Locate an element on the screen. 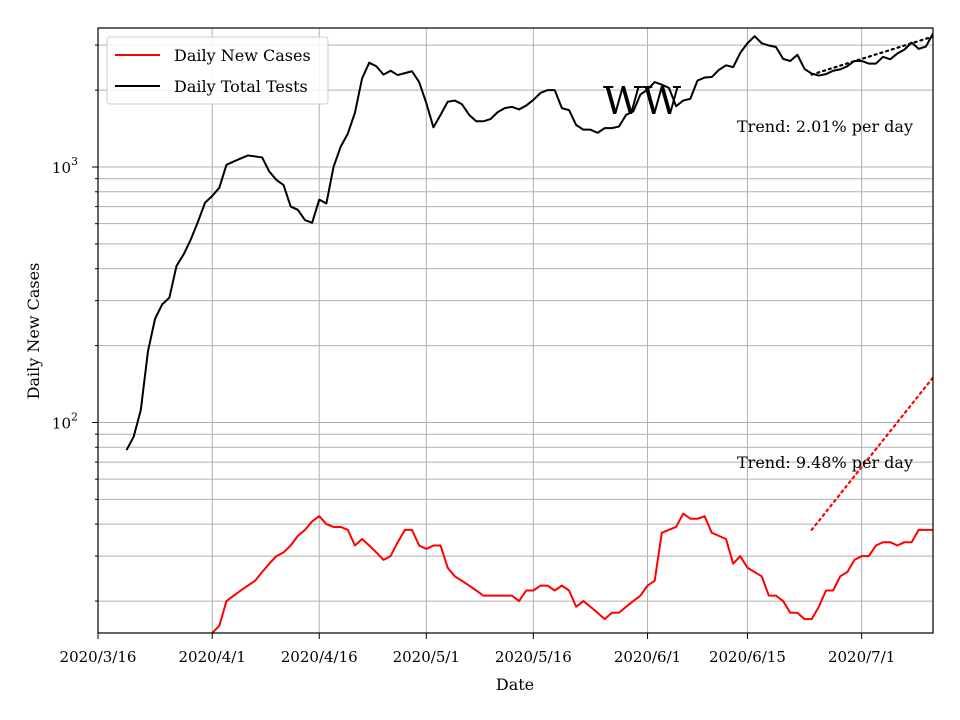 The height and width of the screenshot is (720, 960). y-axis-label: Daily New Cases is located at coordinates (33, 331).